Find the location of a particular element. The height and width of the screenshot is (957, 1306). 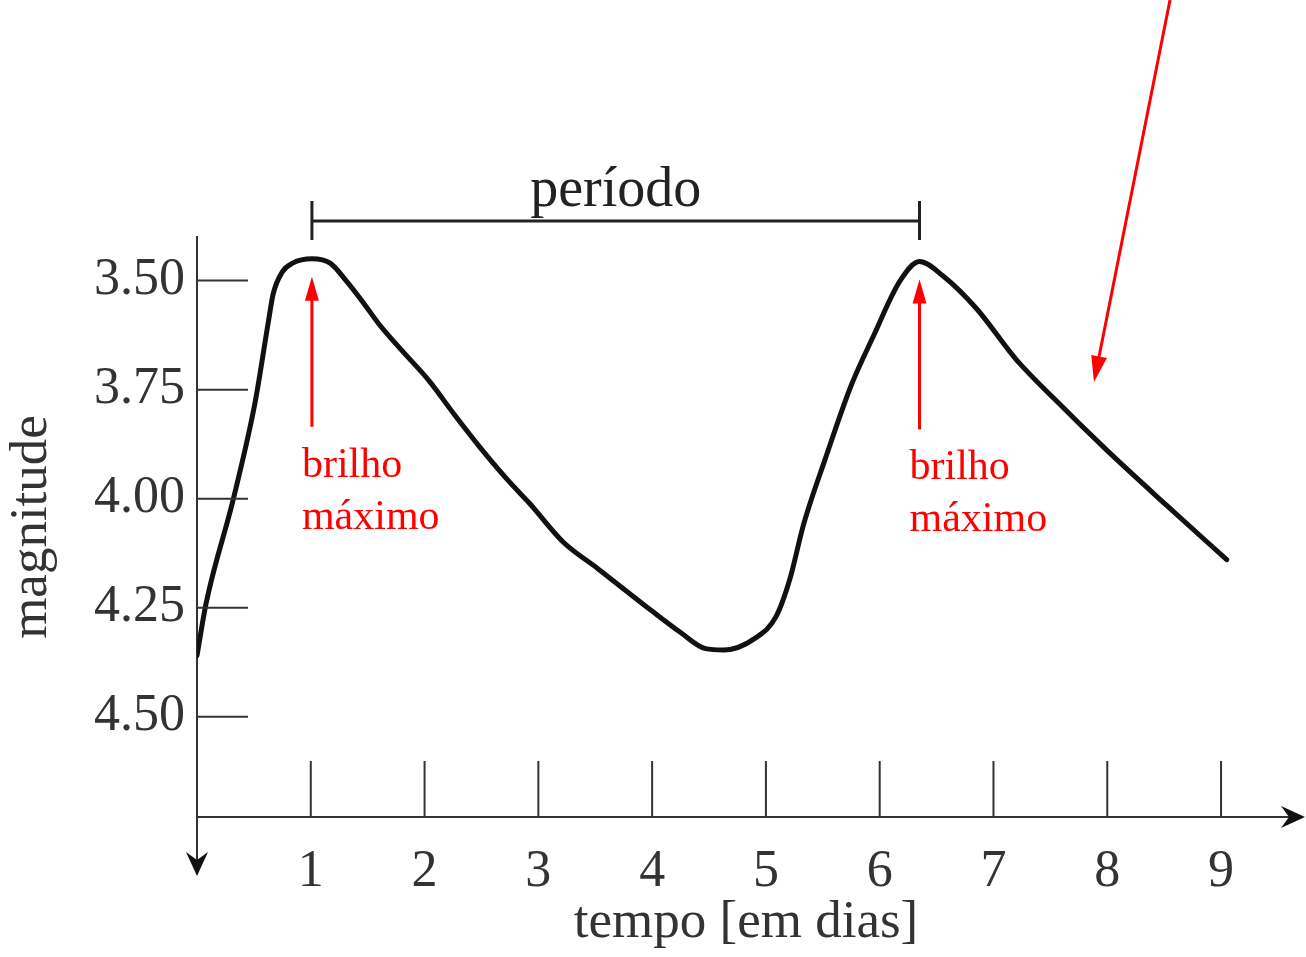

x-tick-label: 8 is located at coordinates (1107, 868).